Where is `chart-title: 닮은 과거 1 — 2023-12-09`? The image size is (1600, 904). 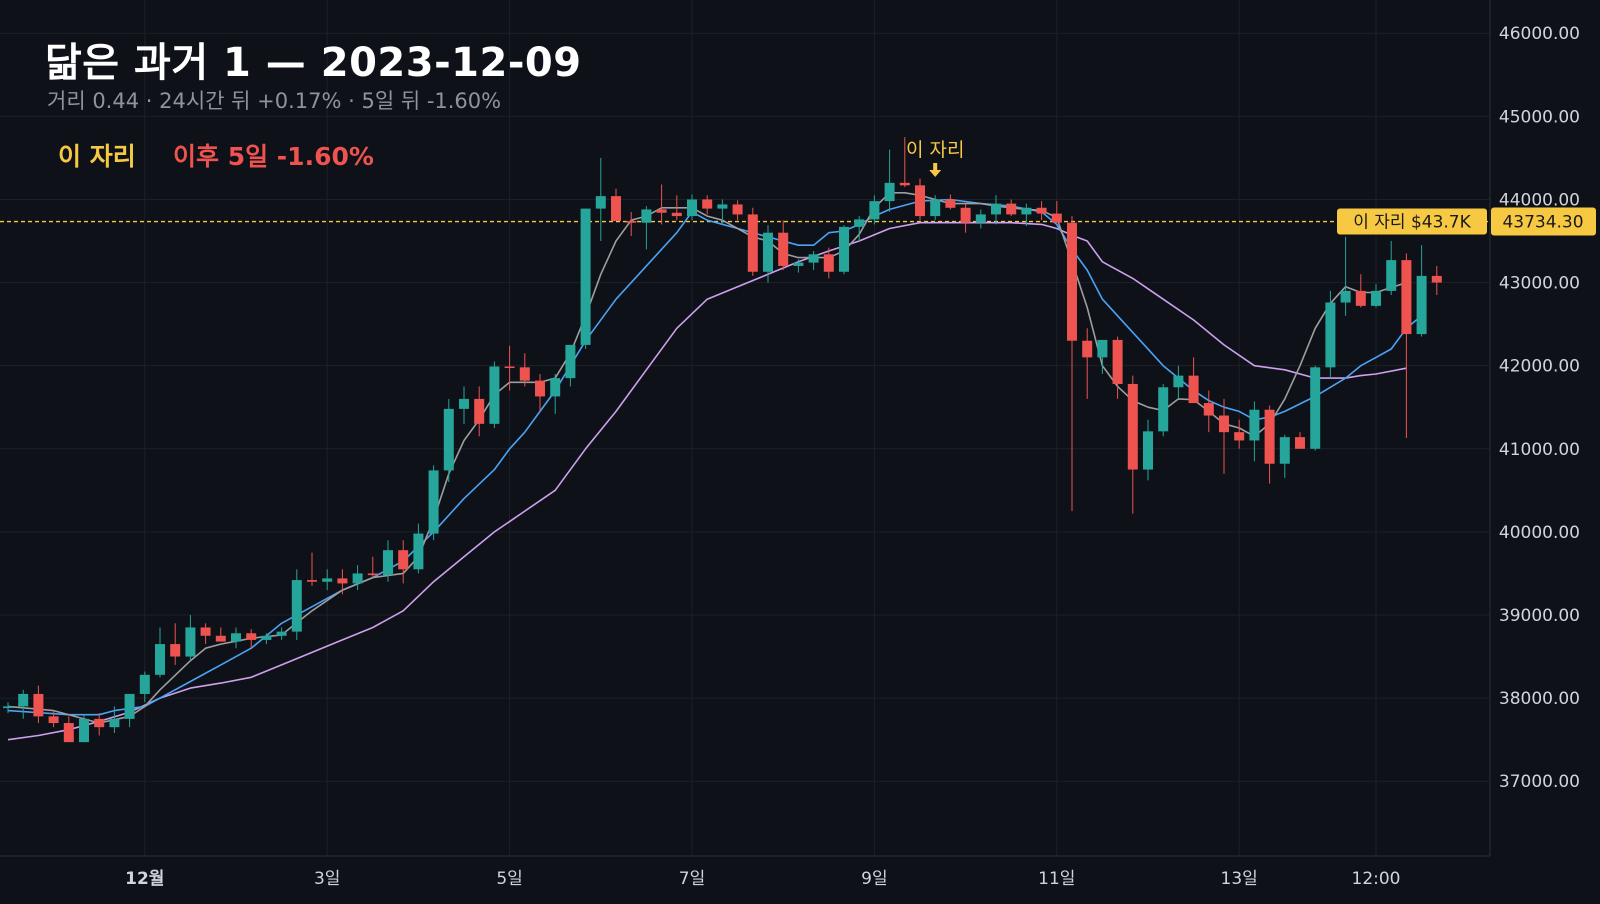
chart-title: 닮은 과거 1 — 2023-12-09 is located at coordinates (313, 63).